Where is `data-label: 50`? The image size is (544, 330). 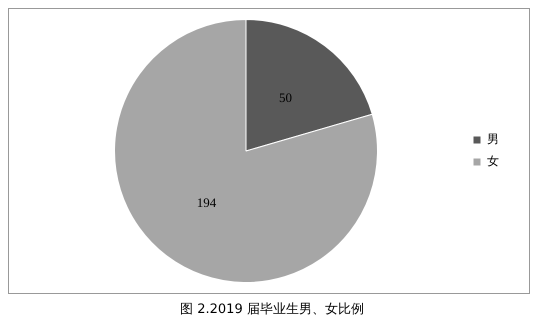 data-label: 50 is located at coordinates (285, 97).